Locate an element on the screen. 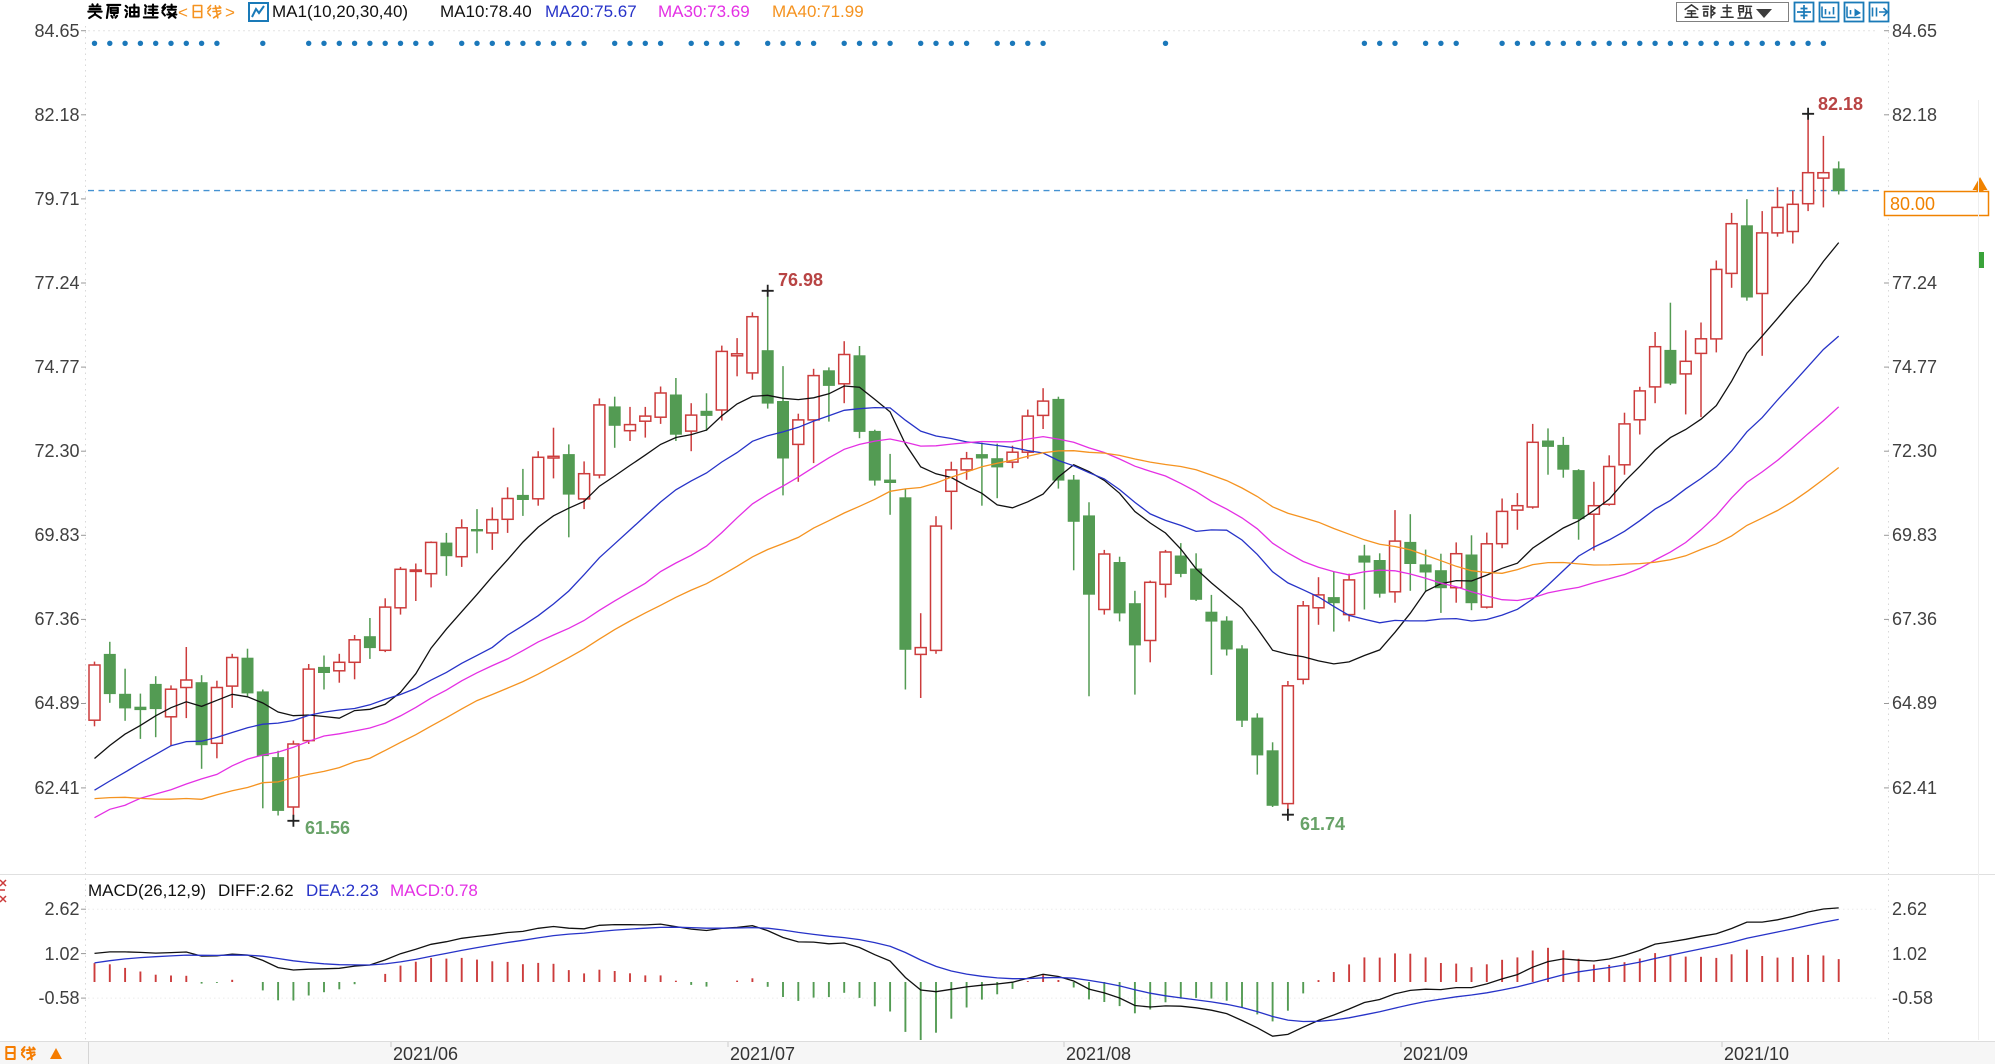  svg-text: 61.74 is located at coordinates (1322, 824).